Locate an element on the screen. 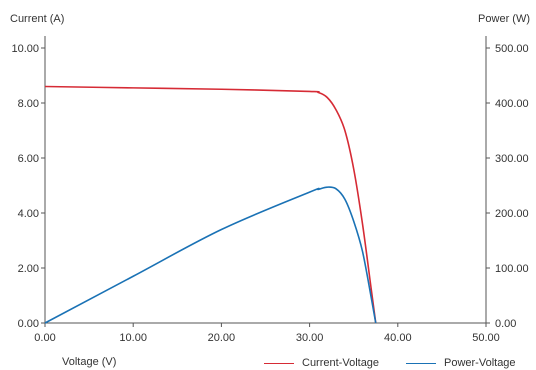  legend-power-voltage: Power-Voltage is located at coordinates (461, 363).